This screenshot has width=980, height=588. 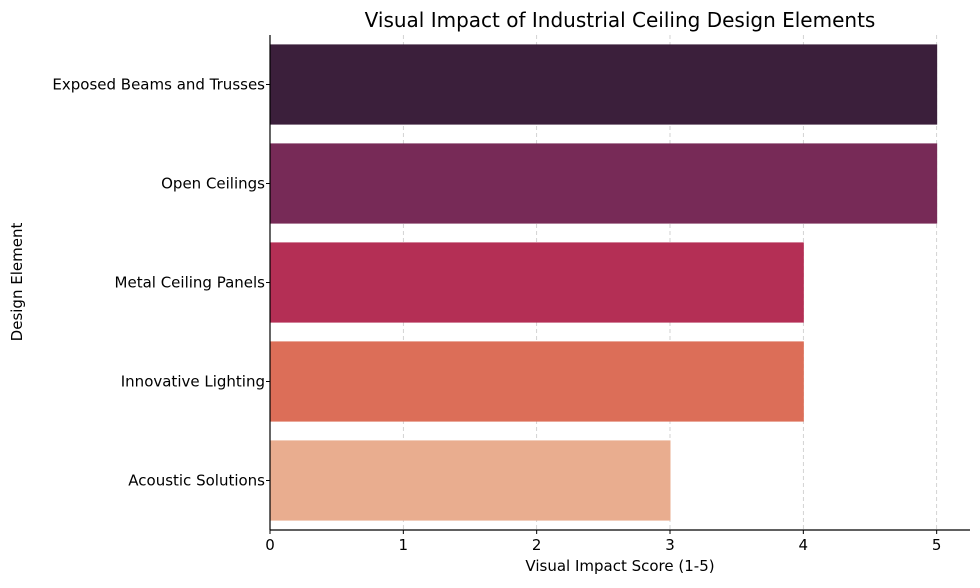 What do you see at coordinates (619, 566) in the screenshot?
I see `x-axis-label: Visual Impact Score (1-5)` at bounding box center [619, 566].